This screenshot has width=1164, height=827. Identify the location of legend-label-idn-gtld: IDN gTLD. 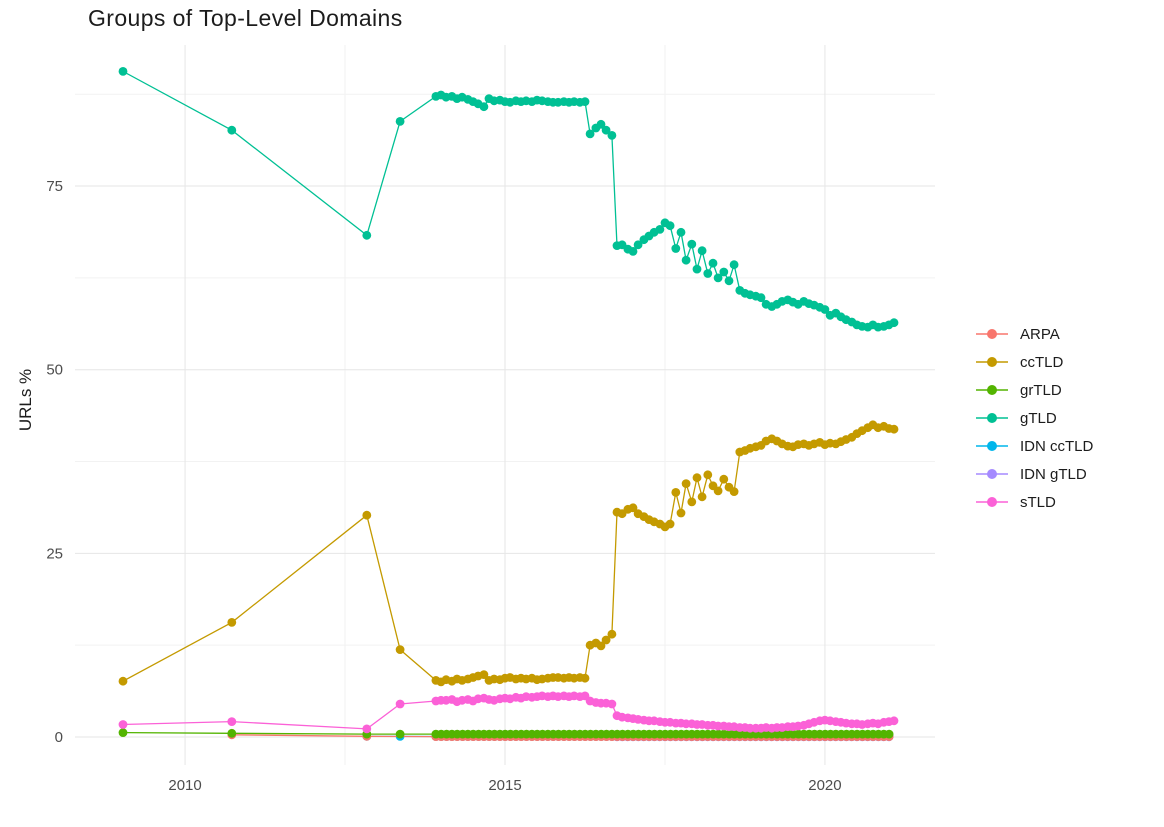
(1053, 474).